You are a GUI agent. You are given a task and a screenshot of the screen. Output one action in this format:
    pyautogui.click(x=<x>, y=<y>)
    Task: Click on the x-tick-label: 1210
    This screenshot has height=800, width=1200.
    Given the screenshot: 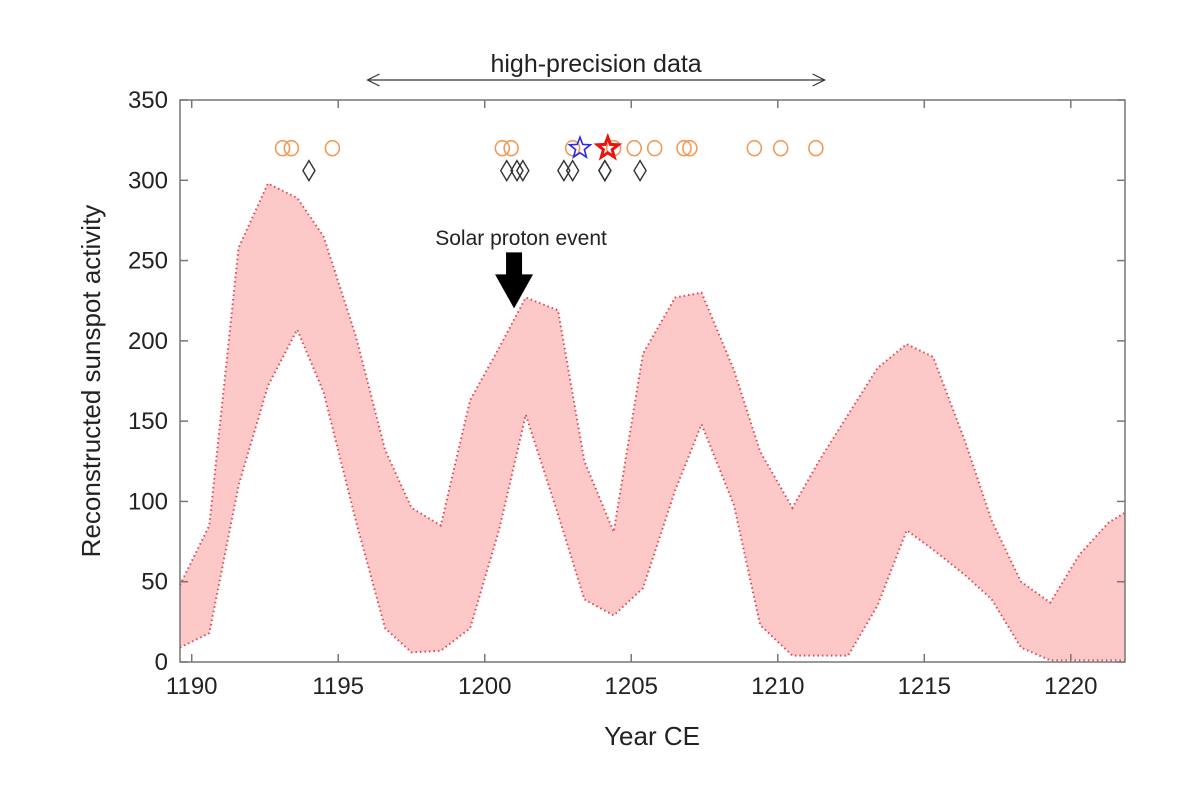 What is the action you would take?
    pyautogui.click(x=777, y=686)
    